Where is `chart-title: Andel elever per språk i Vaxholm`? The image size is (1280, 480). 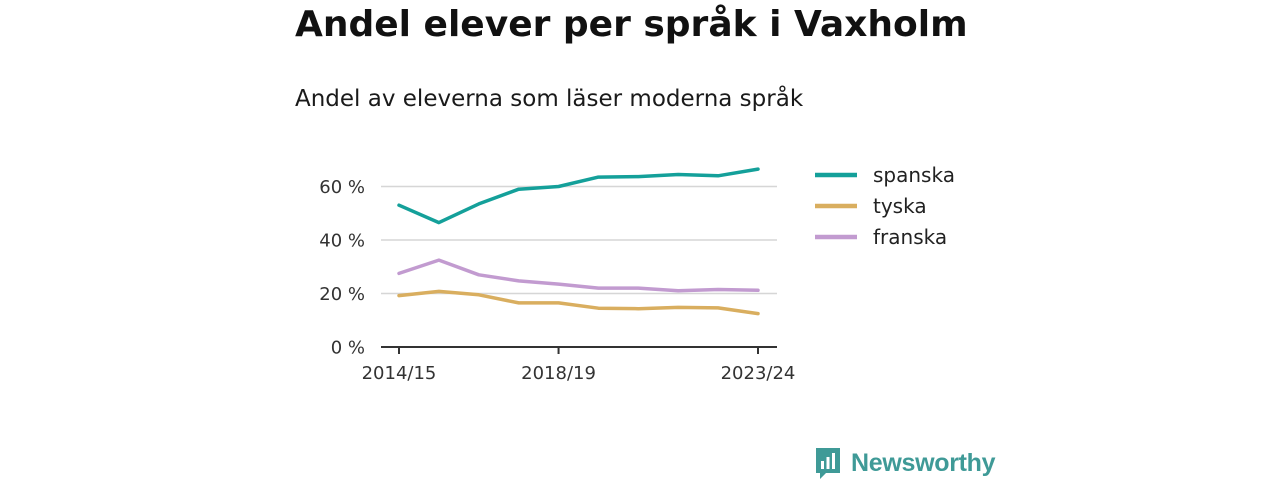 chart-title: Andel elever per språk i Vaxholm is located at coordinates (631, 24).